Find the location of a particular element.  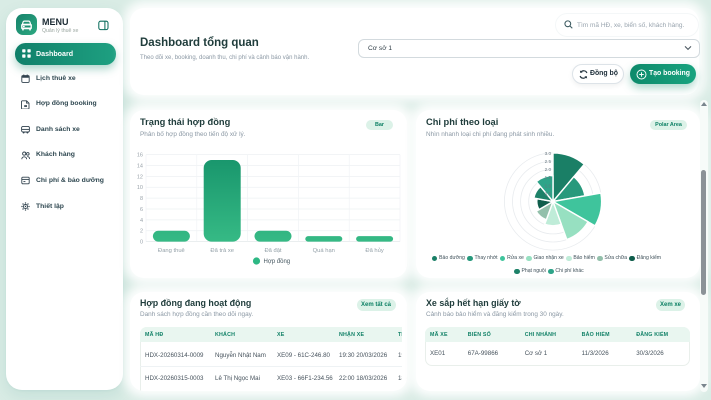

svg-text: 2 is located at coordinates (141, 232).